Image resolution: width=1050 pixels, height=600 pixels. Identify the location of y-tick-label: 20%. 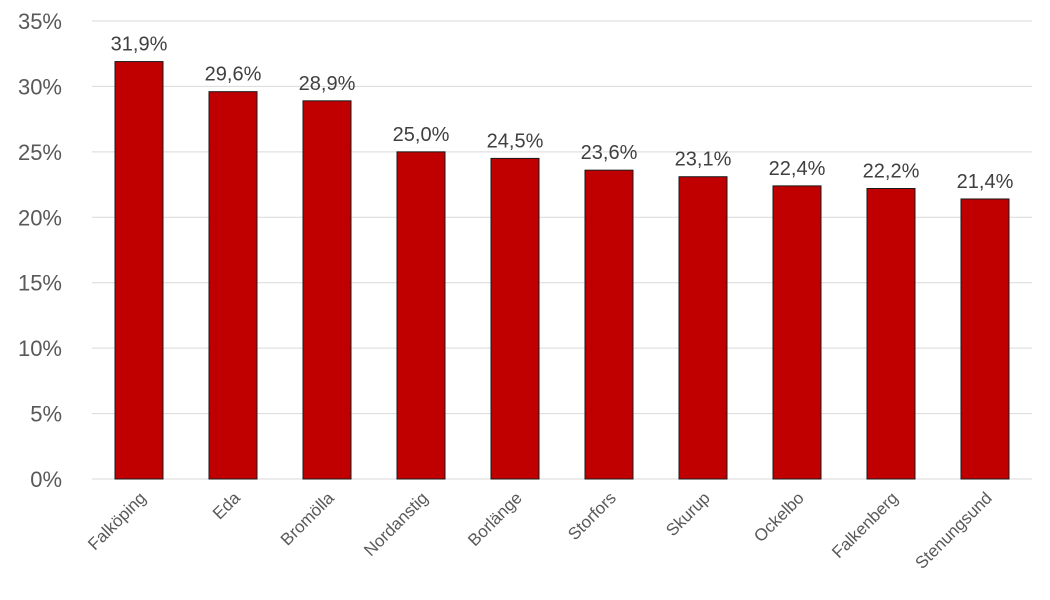
(40, 217).